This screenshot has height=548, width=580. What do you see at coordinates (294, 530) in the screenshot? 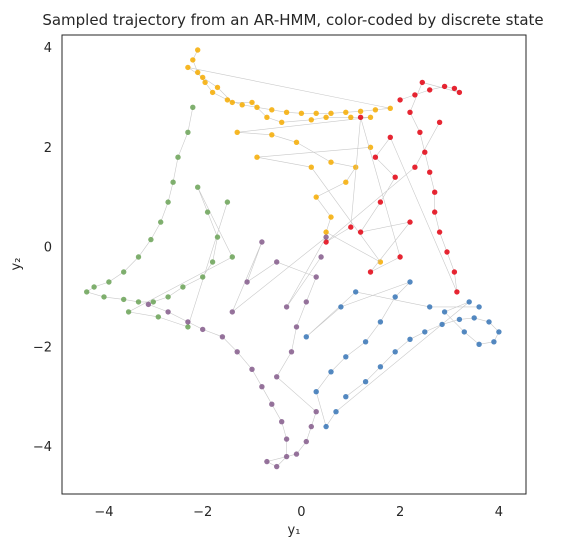
I see `x-axis-label: y₁` at bounding box center [294, 530].